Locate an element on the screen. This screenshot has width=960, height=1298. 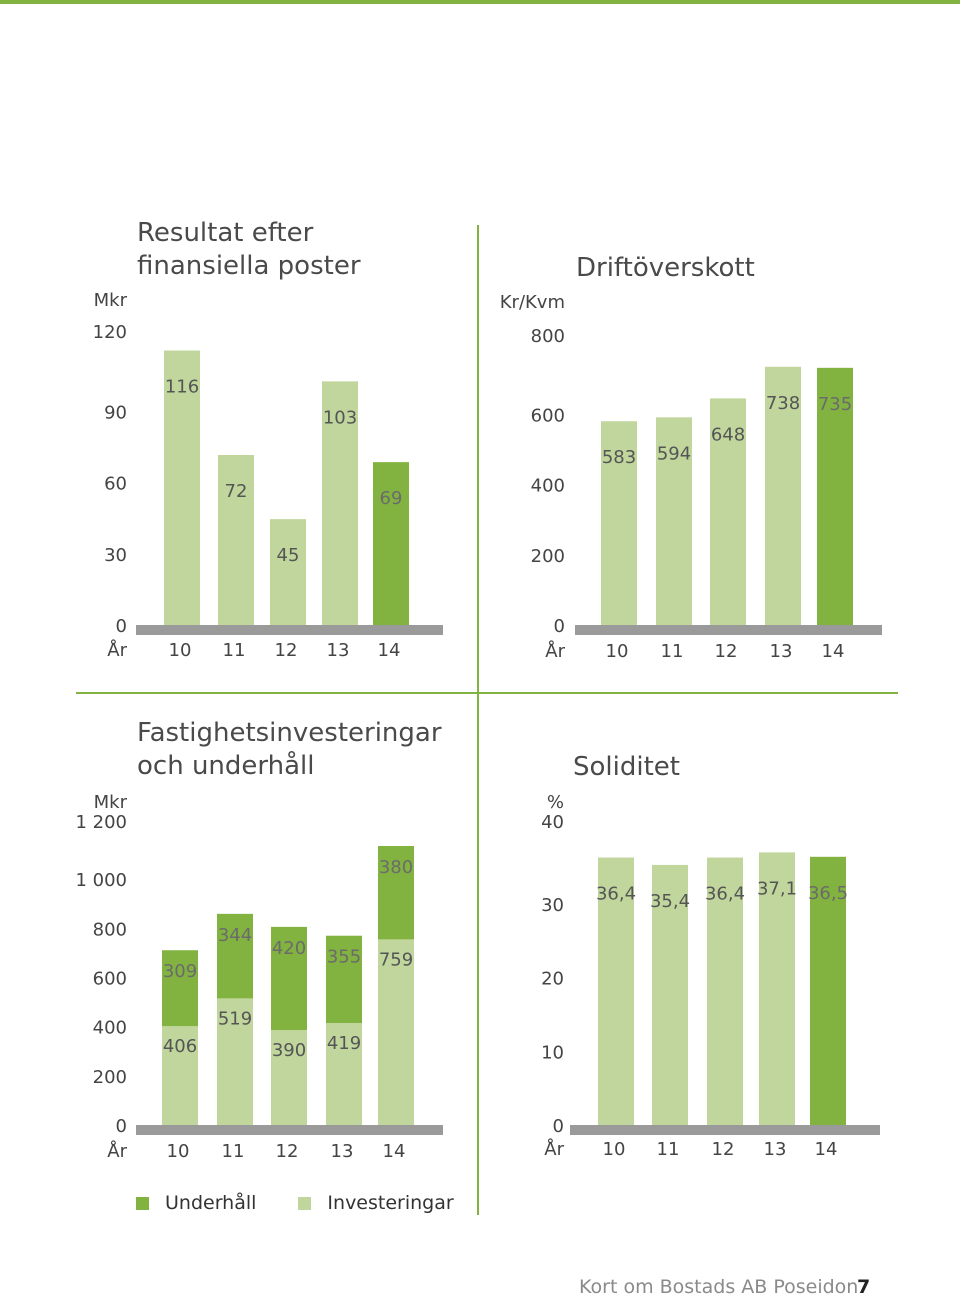
data-label-investeringar: 406 is located at coordinates (180, 1046).